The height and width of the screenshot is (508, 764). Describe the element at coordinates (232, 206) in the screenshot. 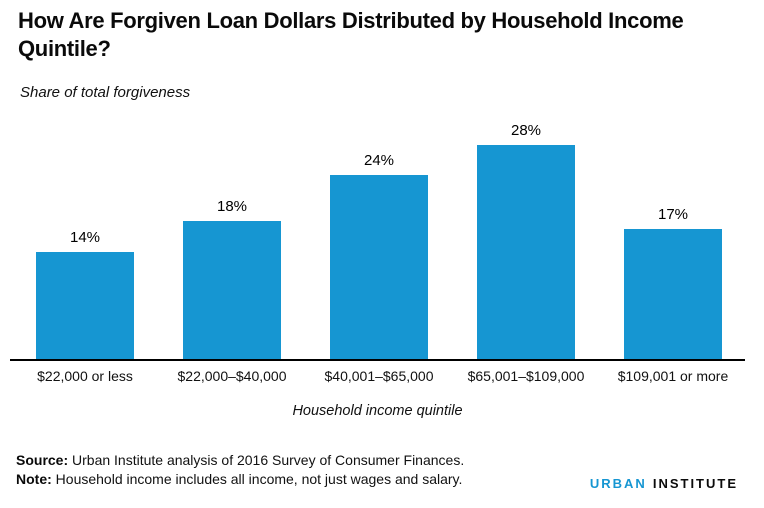

I see `bar-value-label: 18%` at that location.